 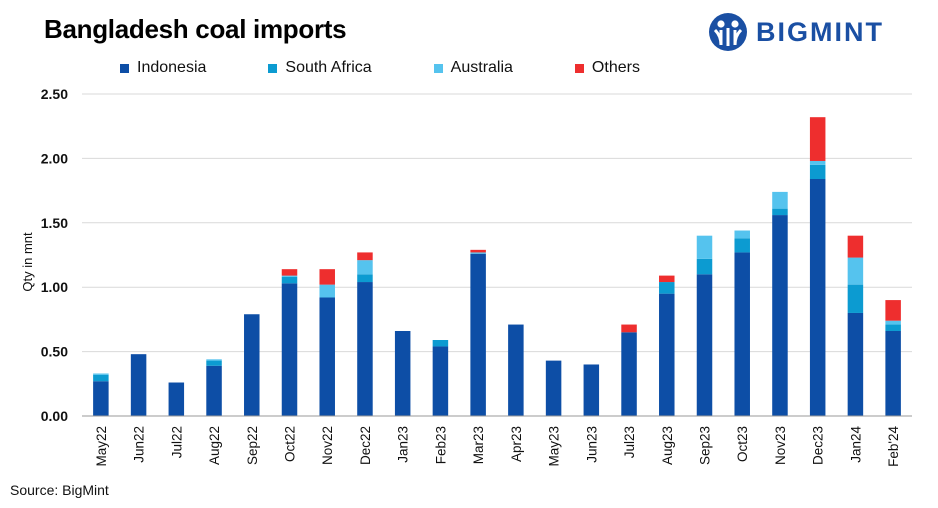 What do you see at coordinates (780, 445) in the screenshot?
I see `x-tick-label: Nov23` at bounding box center [780, 445].